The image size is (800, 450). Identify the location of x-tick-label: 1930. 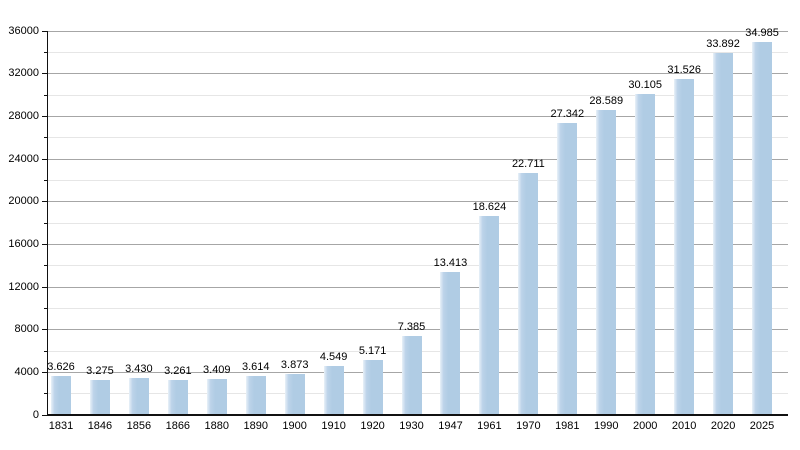
(411, 426).